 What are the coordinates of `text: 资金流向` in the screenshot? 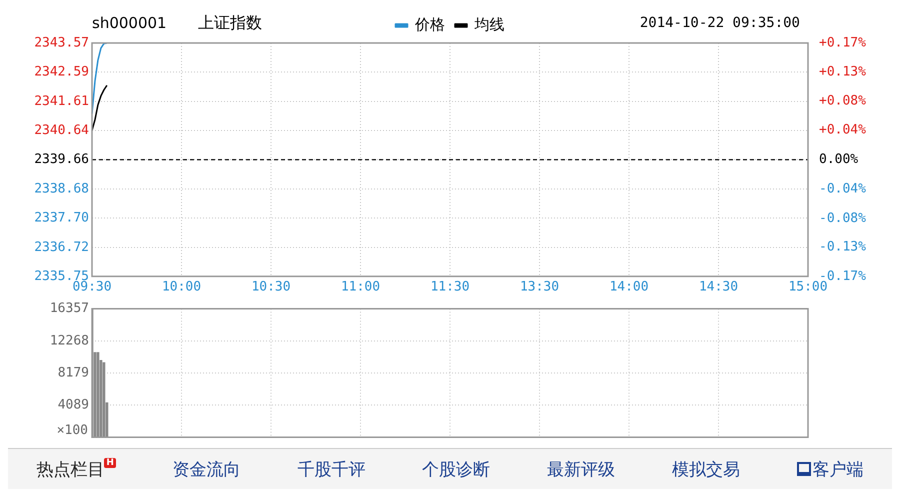 It's located at (206, 469).